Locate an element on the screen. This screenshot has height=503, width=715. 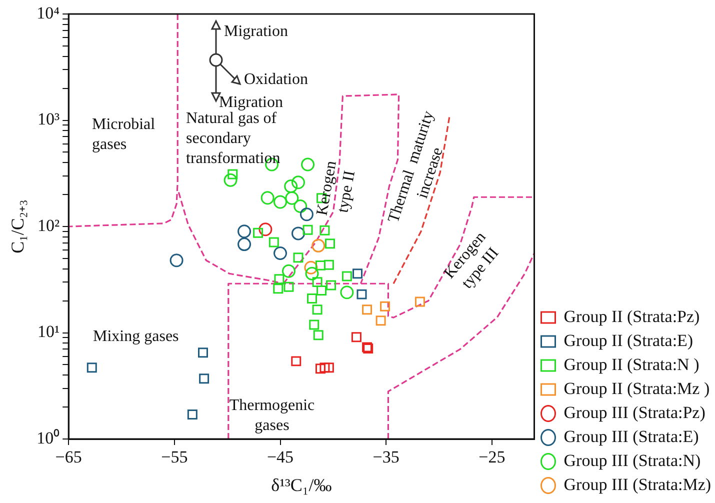
y-tick-label: 10⁴ is located at coordinates (48, 12).